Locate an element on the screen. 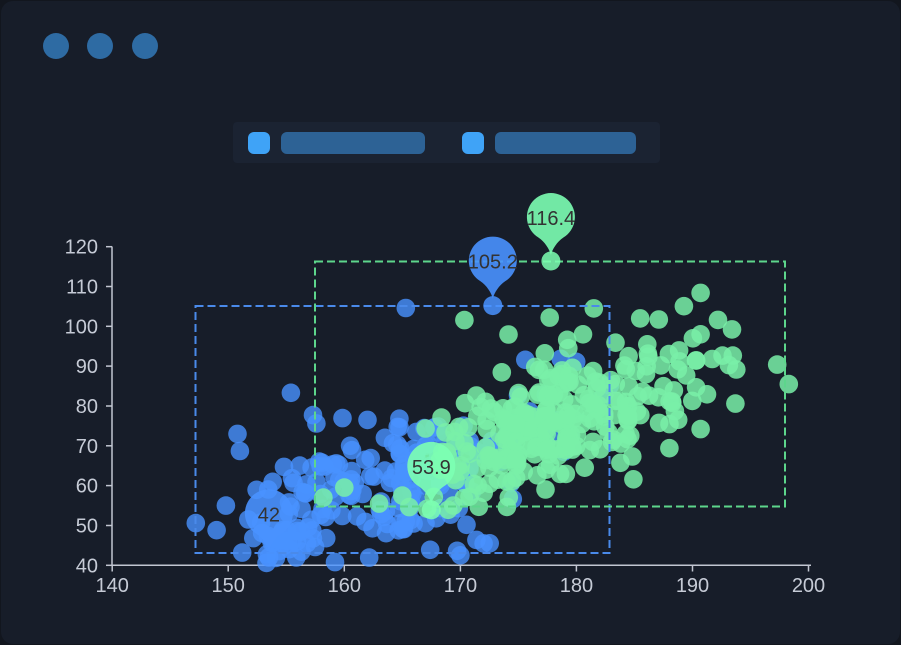  svg-text: 42 is located at coordinates (269, 515).